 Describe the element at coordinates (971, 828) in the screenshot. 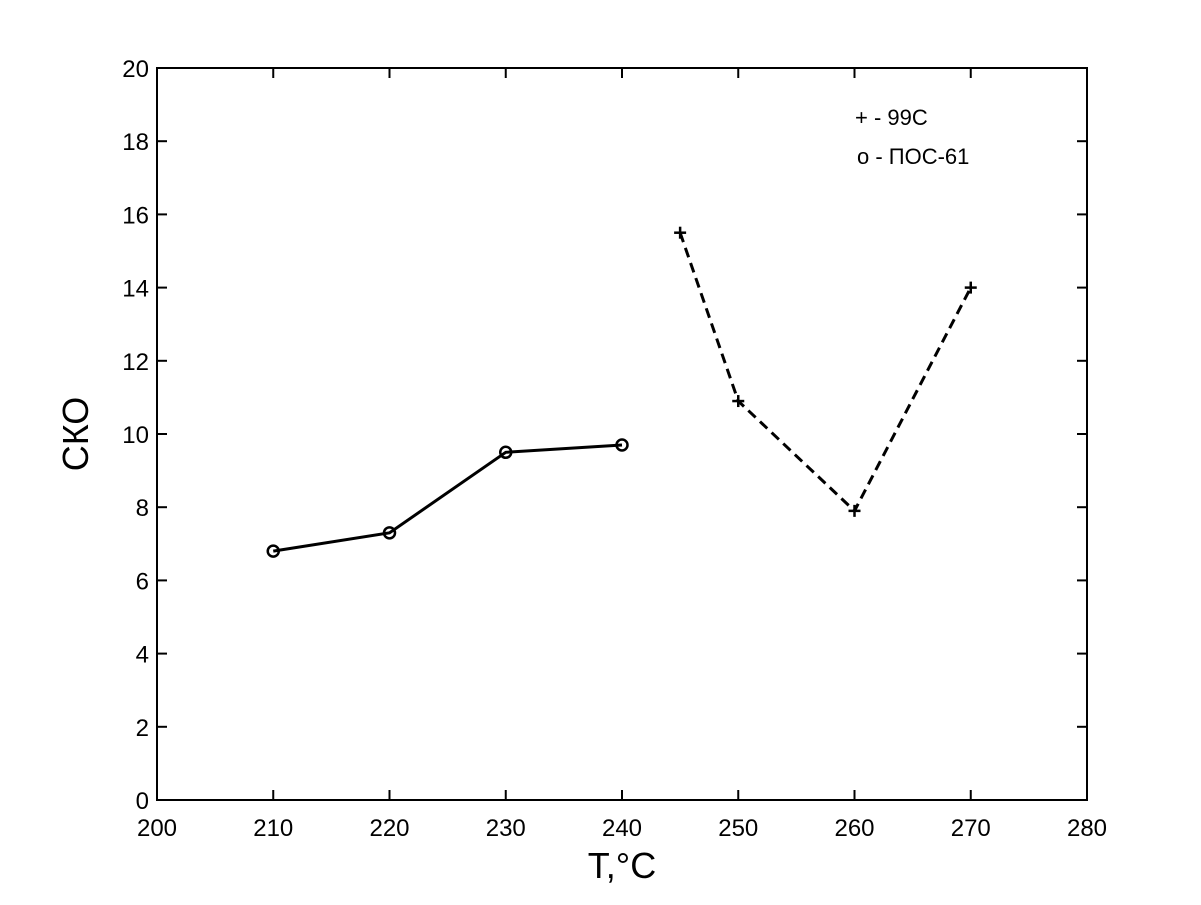

I see `x-tick-label: 270` at that location.